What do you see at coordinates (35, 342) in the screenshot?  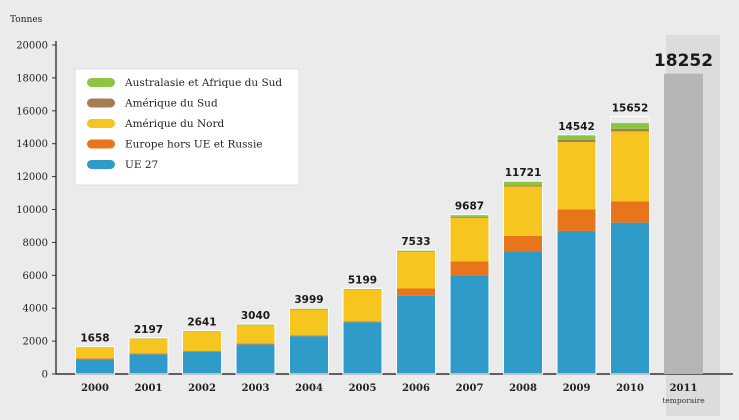 I see `y-tick-label: 2000` at bounding box center [35, 342].